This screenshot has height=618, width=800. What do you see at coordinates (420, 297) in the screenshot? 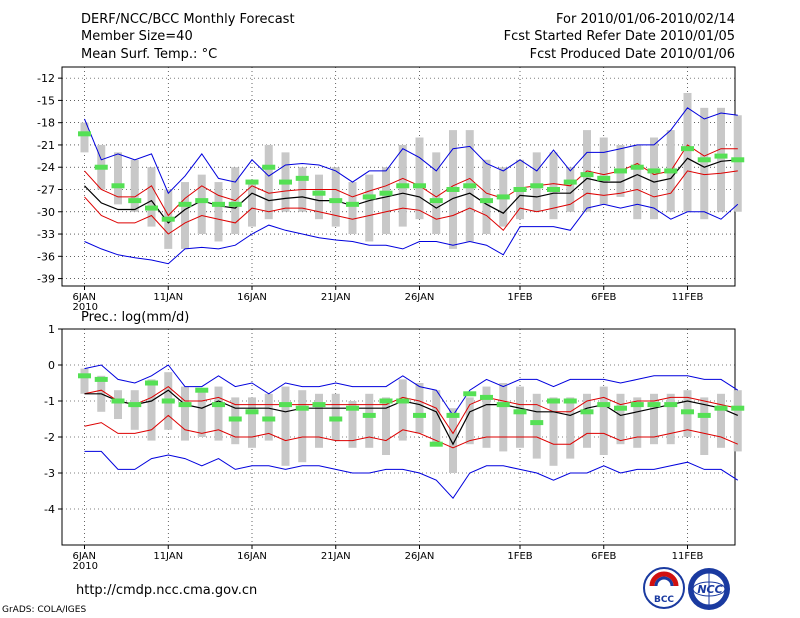
I see `temperature-x-tick-label: 26JAN` at bounding box center [420, 297].